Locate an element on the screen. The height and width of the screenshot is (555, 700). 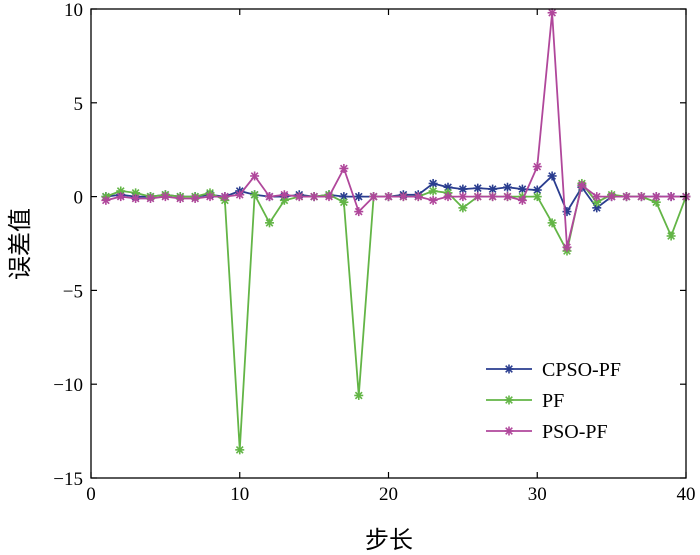
y-tick-label: 0 is located at coordinates (79, 198).